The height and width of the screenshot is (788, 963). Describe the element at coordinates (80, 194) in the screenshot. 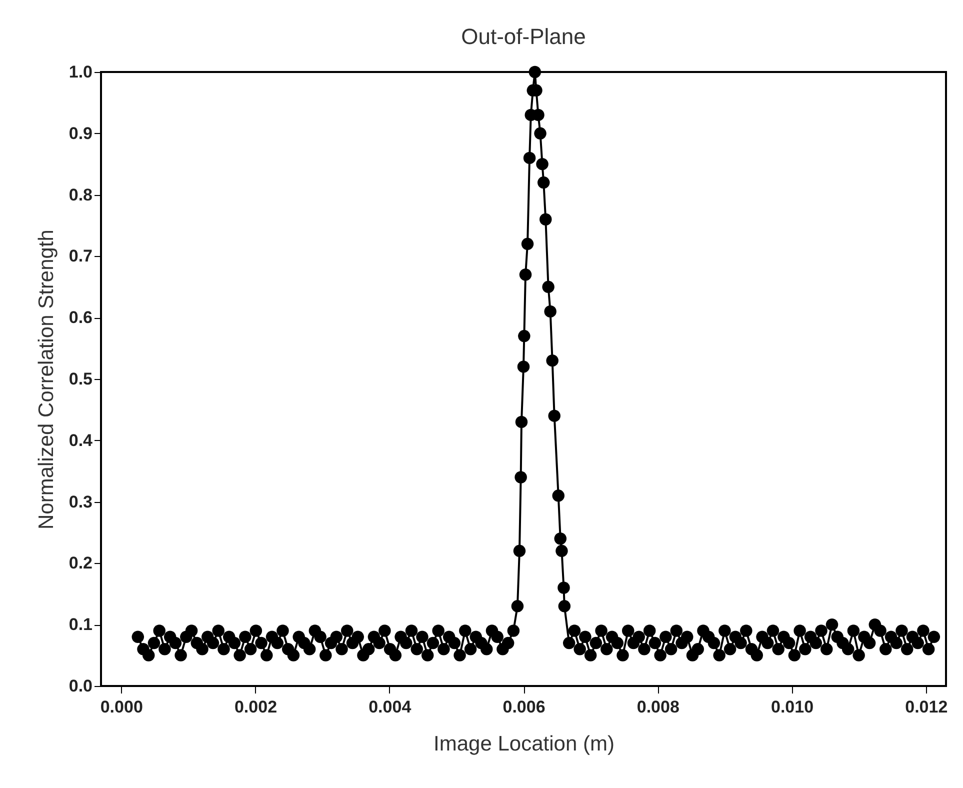

I see `y-tick-label: 0.8` at that location.